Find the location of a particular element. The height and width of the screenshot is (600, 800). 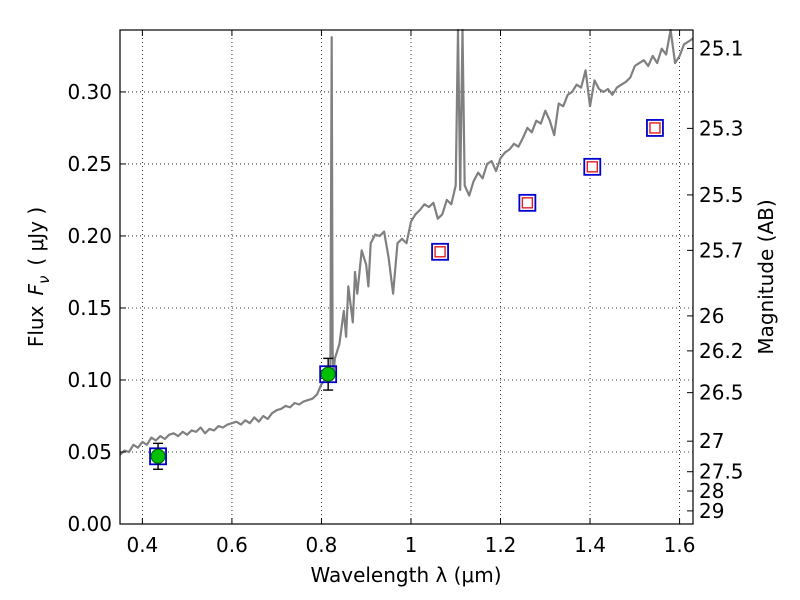

x-tick-label: 0.6 is located at coordinates (232, 545).